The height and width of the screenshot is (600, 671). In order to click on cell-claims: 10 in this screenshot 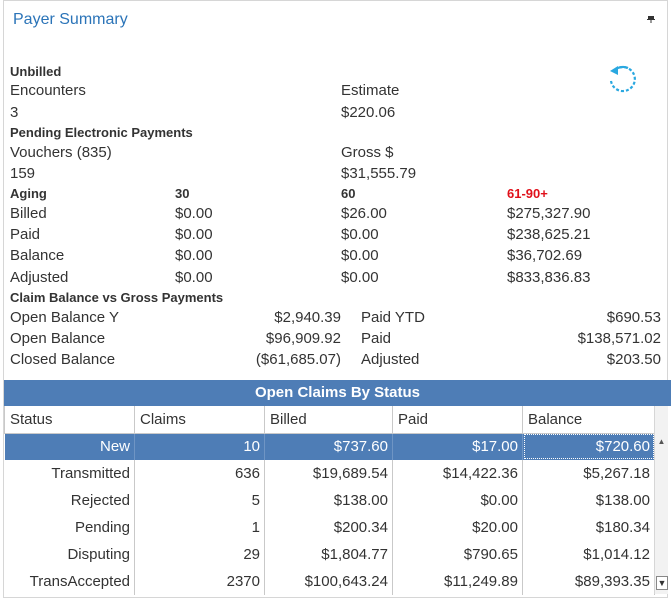, I will do `click(199, 446)`.